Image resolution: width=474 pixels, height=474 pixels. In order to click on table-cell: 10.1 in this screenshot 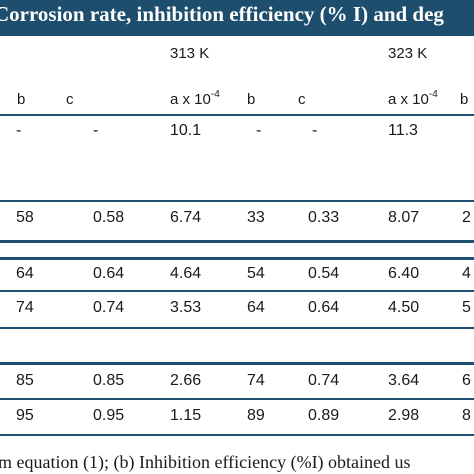, I will do `click(186, 130)`.